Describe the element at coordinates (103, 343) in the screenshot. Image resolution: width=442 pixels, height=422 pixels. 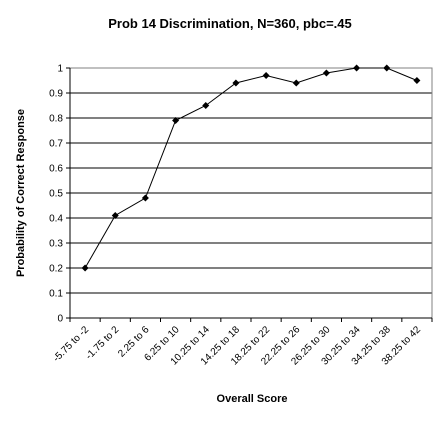
I see `x-tick-label: -1.75 to 2` at that location.